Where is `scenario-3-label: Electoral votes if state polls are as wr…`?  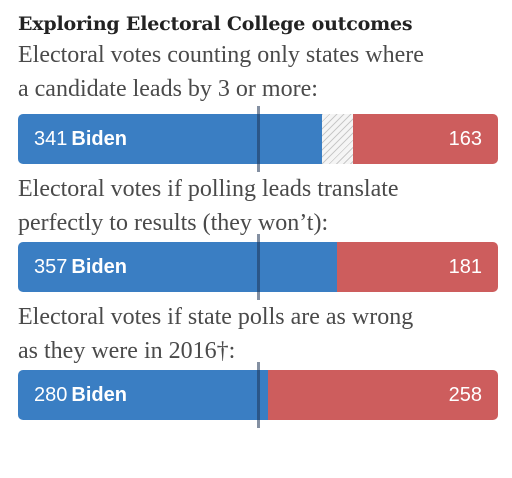
scenario-3-label: Electoral votes if state polls are as wr… is located at coordinates (259, 334).